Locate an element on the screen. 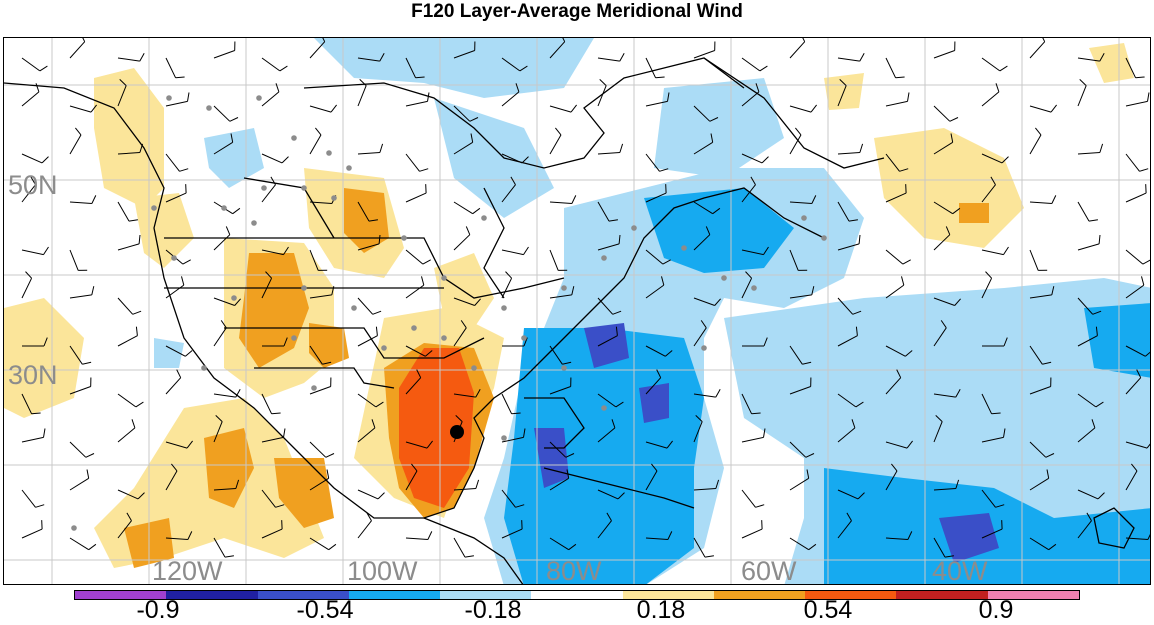  lon-label-100w: 100W is located at coordinates (382, 570).